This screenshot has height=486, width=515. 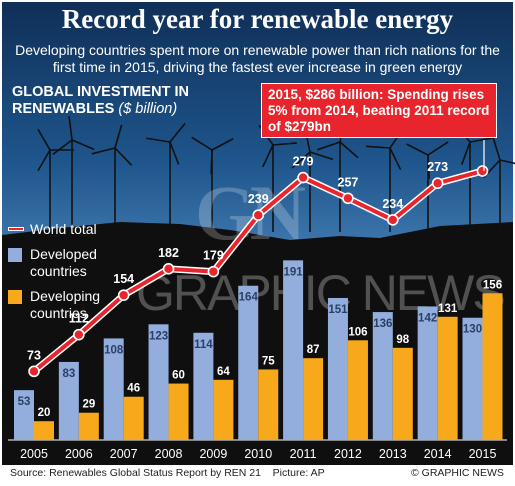 What do you see at coordinates (472, 330) in the screenshot?
I see `bar-label-developed: 130` at bounding box center [472, 330].